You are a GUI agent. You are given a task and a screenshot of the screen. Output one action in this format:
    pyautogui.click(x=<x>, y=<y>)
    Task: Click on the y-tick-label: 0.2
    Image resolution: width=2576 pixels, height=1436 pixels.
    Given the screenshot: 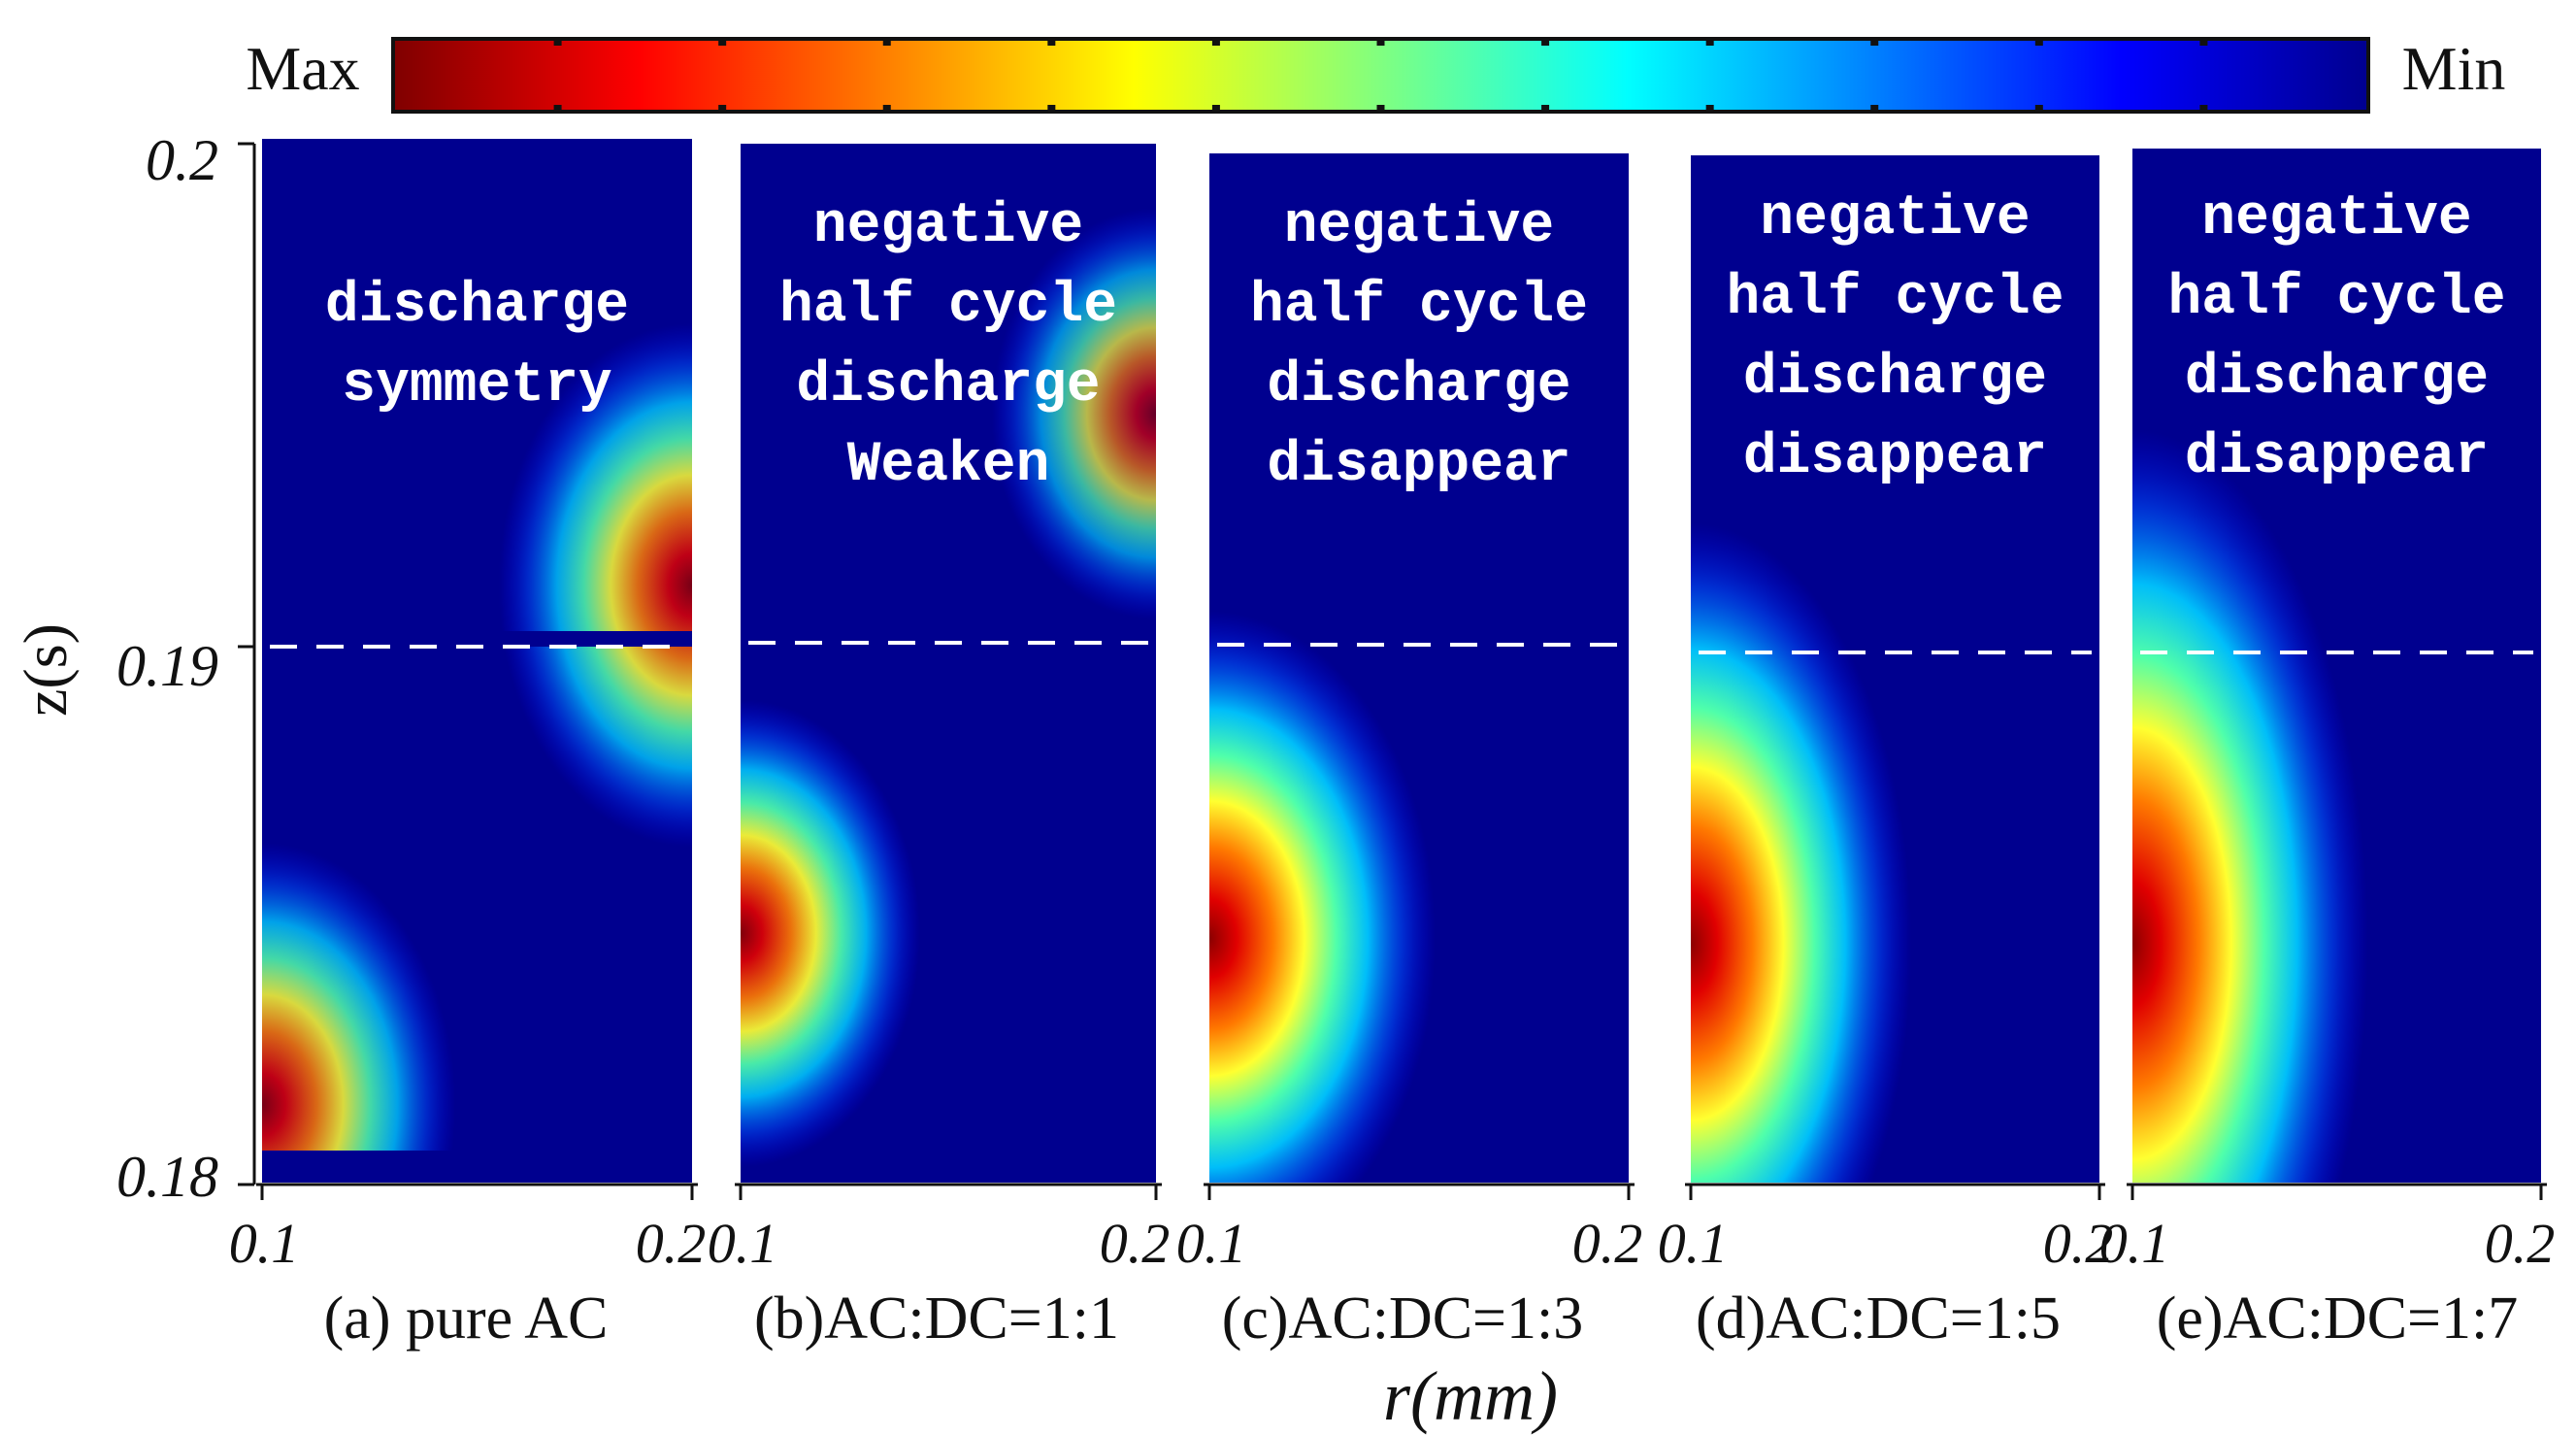 What is the action you would take?
    pyautogui.click(x=182, y=160)
    